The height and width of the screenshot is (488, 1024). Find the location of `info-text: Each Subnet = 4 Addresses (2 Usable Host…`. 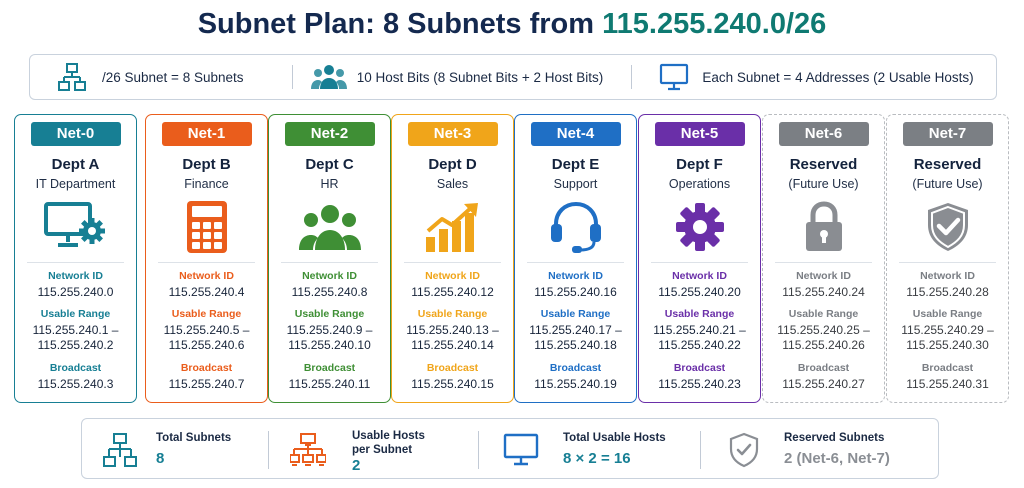

info-text: Each Subnet = 4 Addresses (2 Usable Host… is located at coordinates (838, 77).